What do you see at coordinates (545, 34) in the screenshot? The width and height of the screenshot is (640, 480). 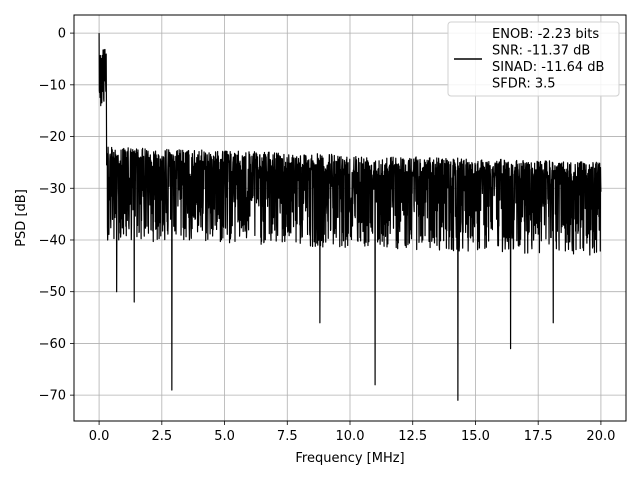 I see `legend-entry-line: ENOB: -2.23 bits` at bounding box center [545, 34].